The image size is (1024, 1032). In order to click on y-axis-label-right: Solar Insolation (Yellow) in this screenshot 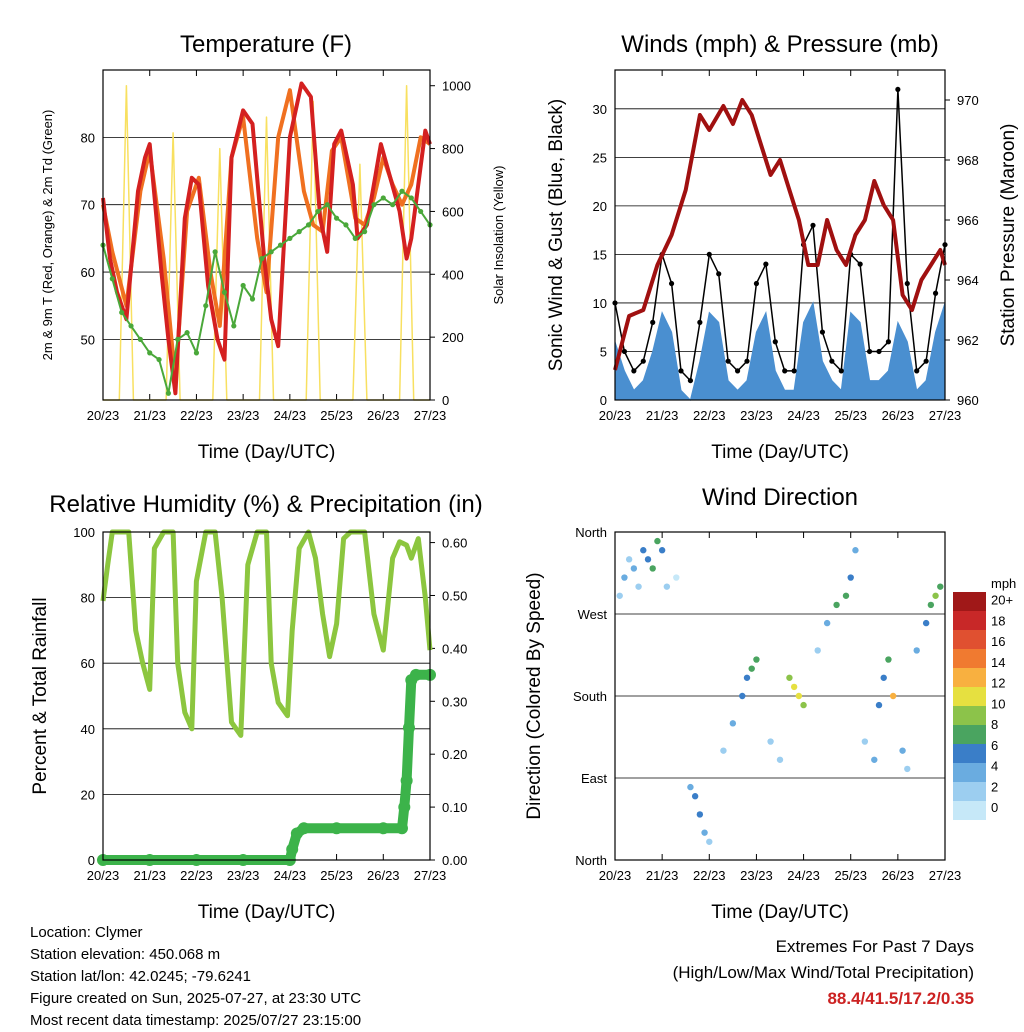, I will do `click(498, 235)`.